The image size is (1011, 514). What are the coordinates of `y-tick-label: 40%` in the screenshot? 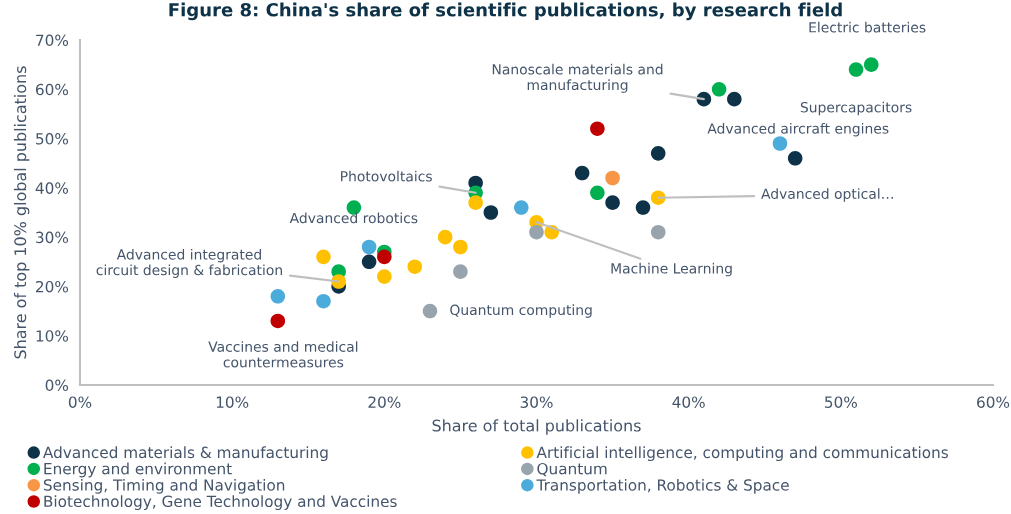 It's located at (52, 188).